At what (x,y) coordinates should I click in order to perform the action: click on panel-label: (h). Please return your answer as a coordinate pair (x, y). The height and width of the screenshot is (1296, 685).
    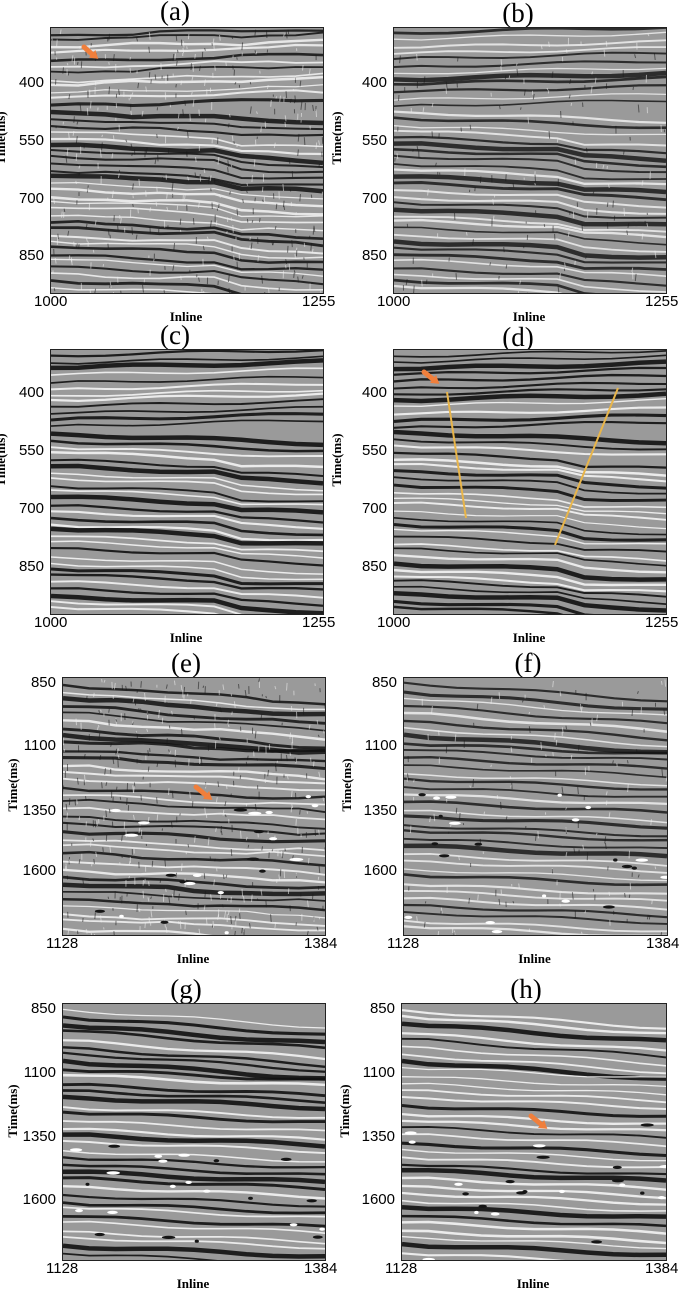
    Looking at the image, I should click on (526, 989).